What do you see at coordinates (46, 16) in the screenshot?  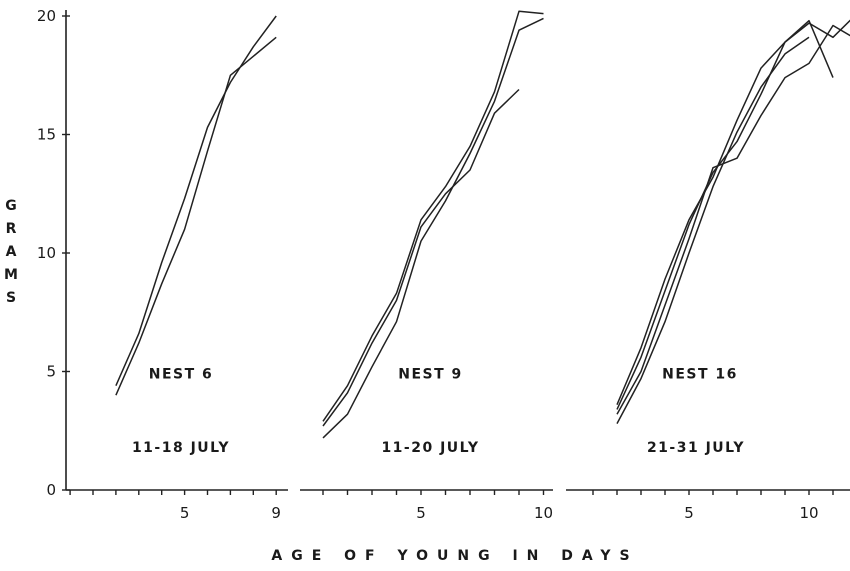 I see `y-tick-label: 20` at bounding box center [46, 16].